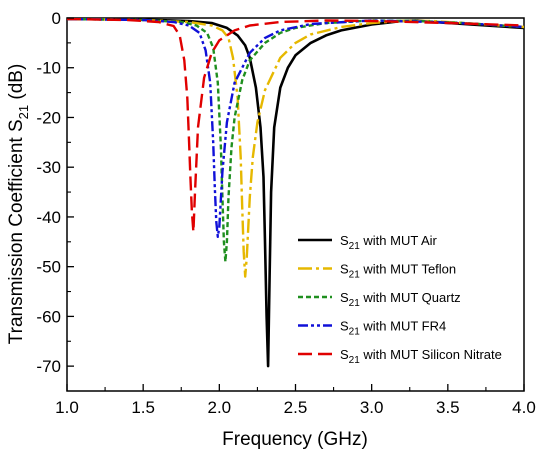 The image size is (550, 456). I want to click on x-axis-label: Frequency (GHz), so click(295, 439).